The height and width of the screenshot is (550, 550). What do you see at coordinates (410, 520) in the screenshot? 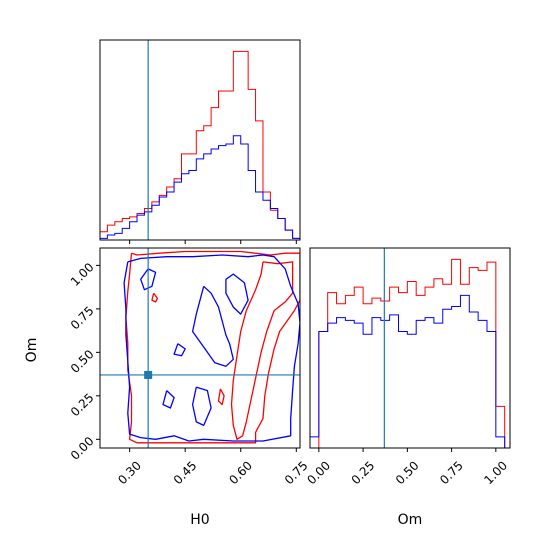
I see `om-axis-label: Om` at bounding box center [410, 520].